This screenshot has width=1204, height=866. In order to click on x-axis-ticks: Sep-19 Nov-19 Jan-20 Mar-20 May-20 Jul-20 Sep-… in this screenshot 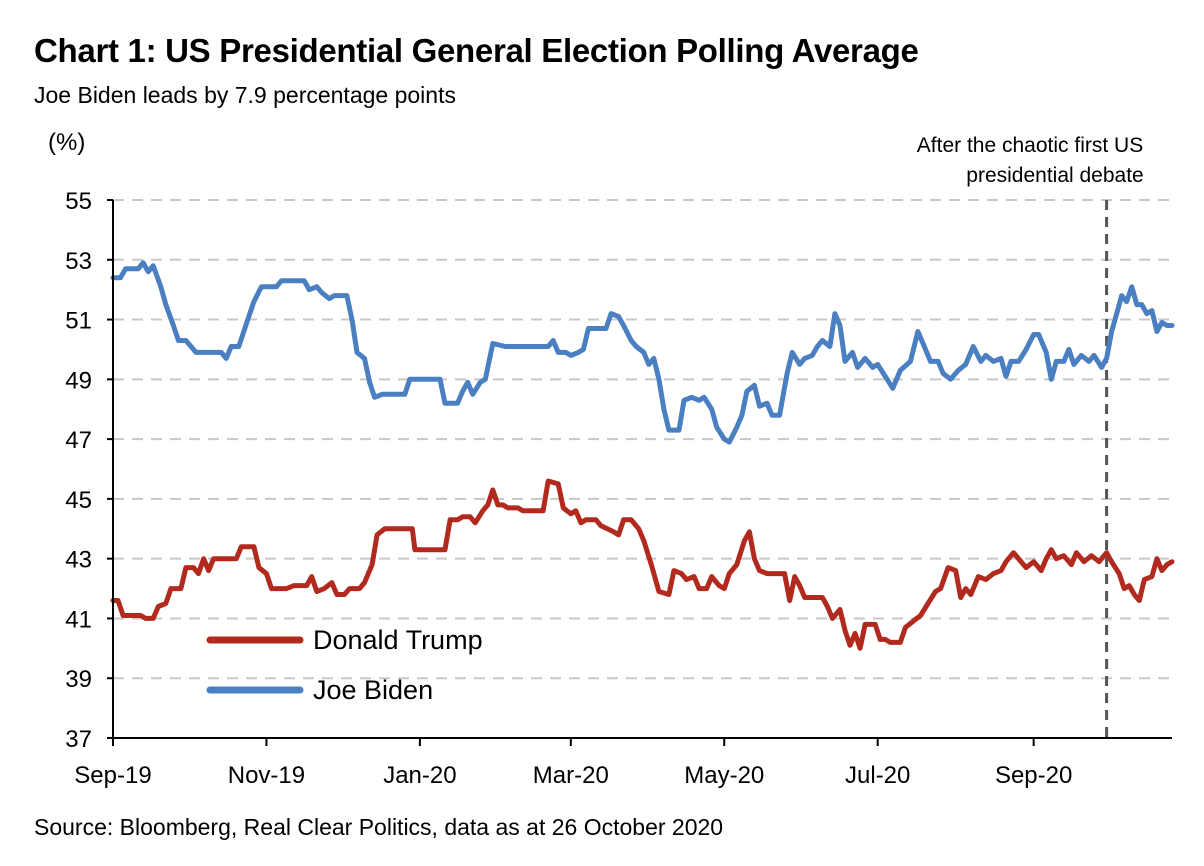, I will do `click(573, 763)`.